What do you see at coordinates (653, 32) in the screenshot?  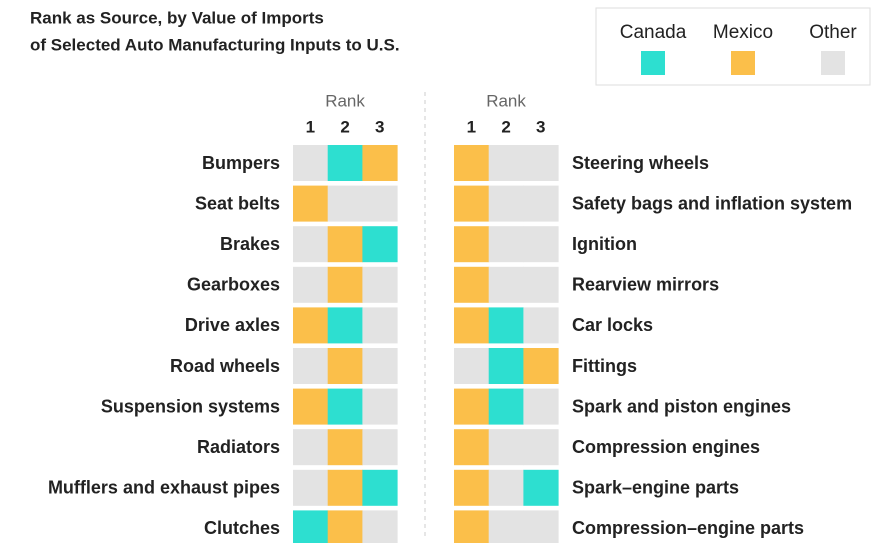 I see `legend-label: Canada` at bounding box center [653, 32].